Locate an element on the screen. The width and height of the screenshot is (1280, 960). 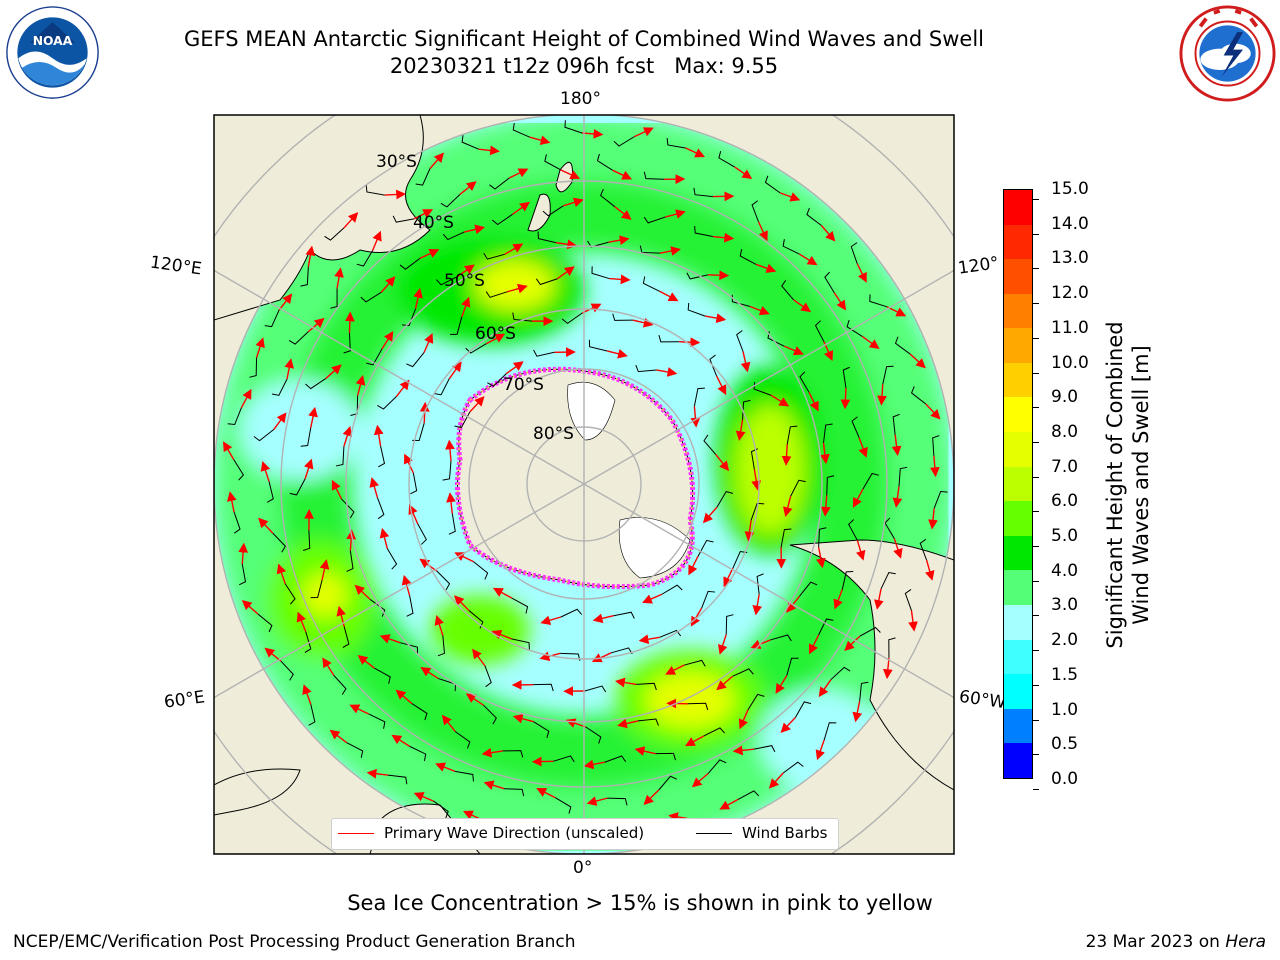
nws-logo is located at coordinates (1227, 53).